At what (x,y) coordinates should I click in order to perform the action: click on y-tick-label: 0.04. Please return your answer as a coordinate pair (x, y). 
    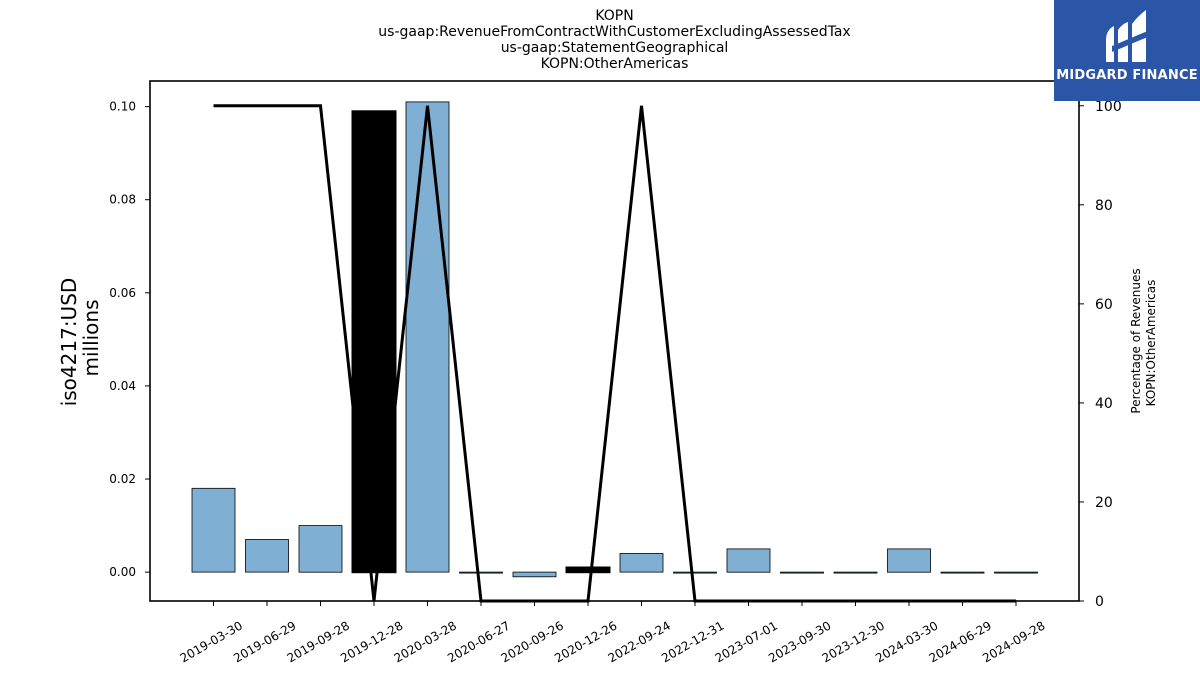
    Looking at the image, I should click on (122, 386).